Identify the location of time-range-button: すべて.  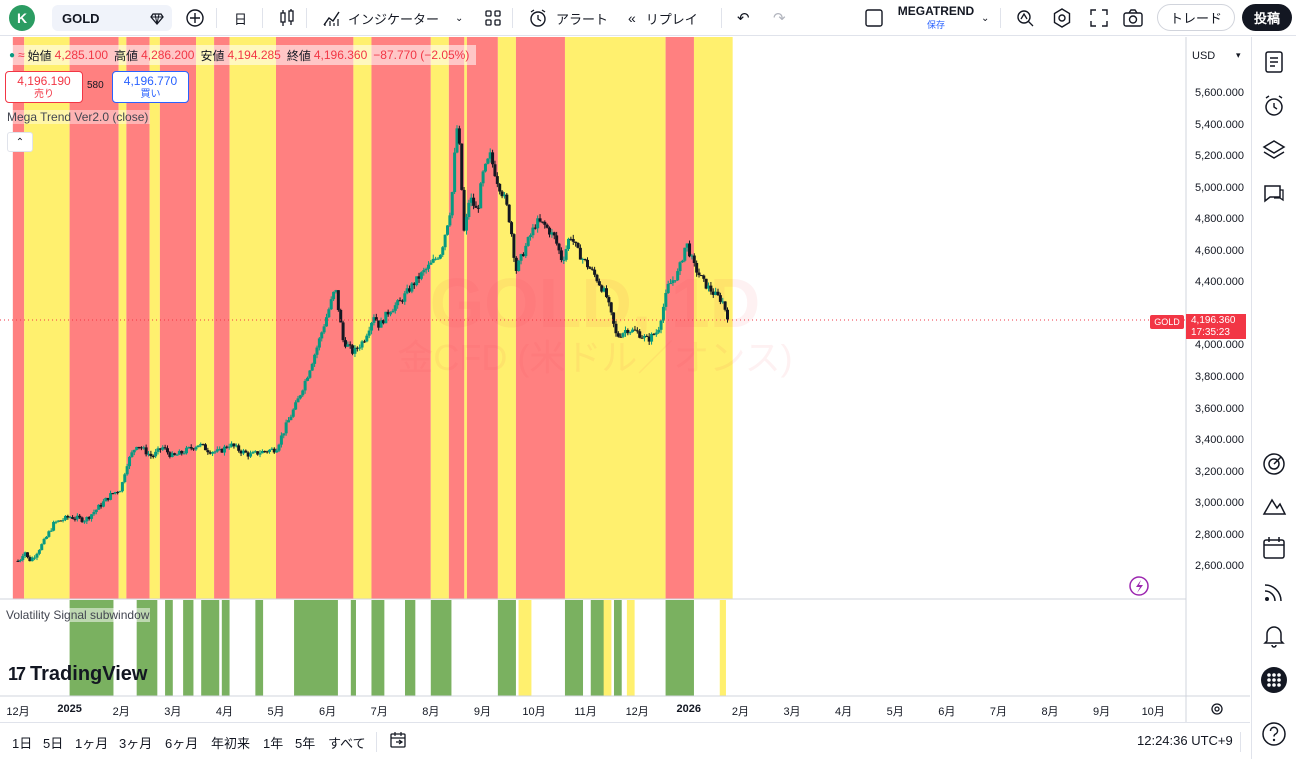
(347, 743).